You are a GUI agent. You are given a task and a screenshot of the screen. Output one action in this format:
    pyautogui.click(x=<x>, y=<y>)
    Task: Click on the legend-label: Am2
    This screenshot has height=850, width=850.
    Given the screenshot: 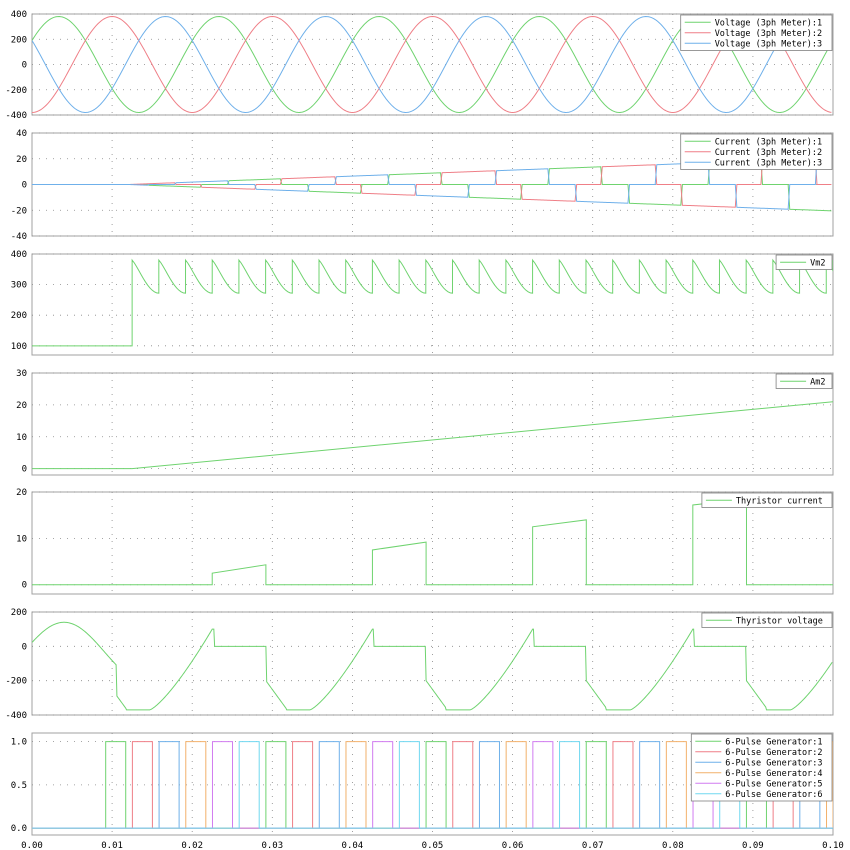 What is the action you would take?
    pyautogui.click(x=817, y=382)
    